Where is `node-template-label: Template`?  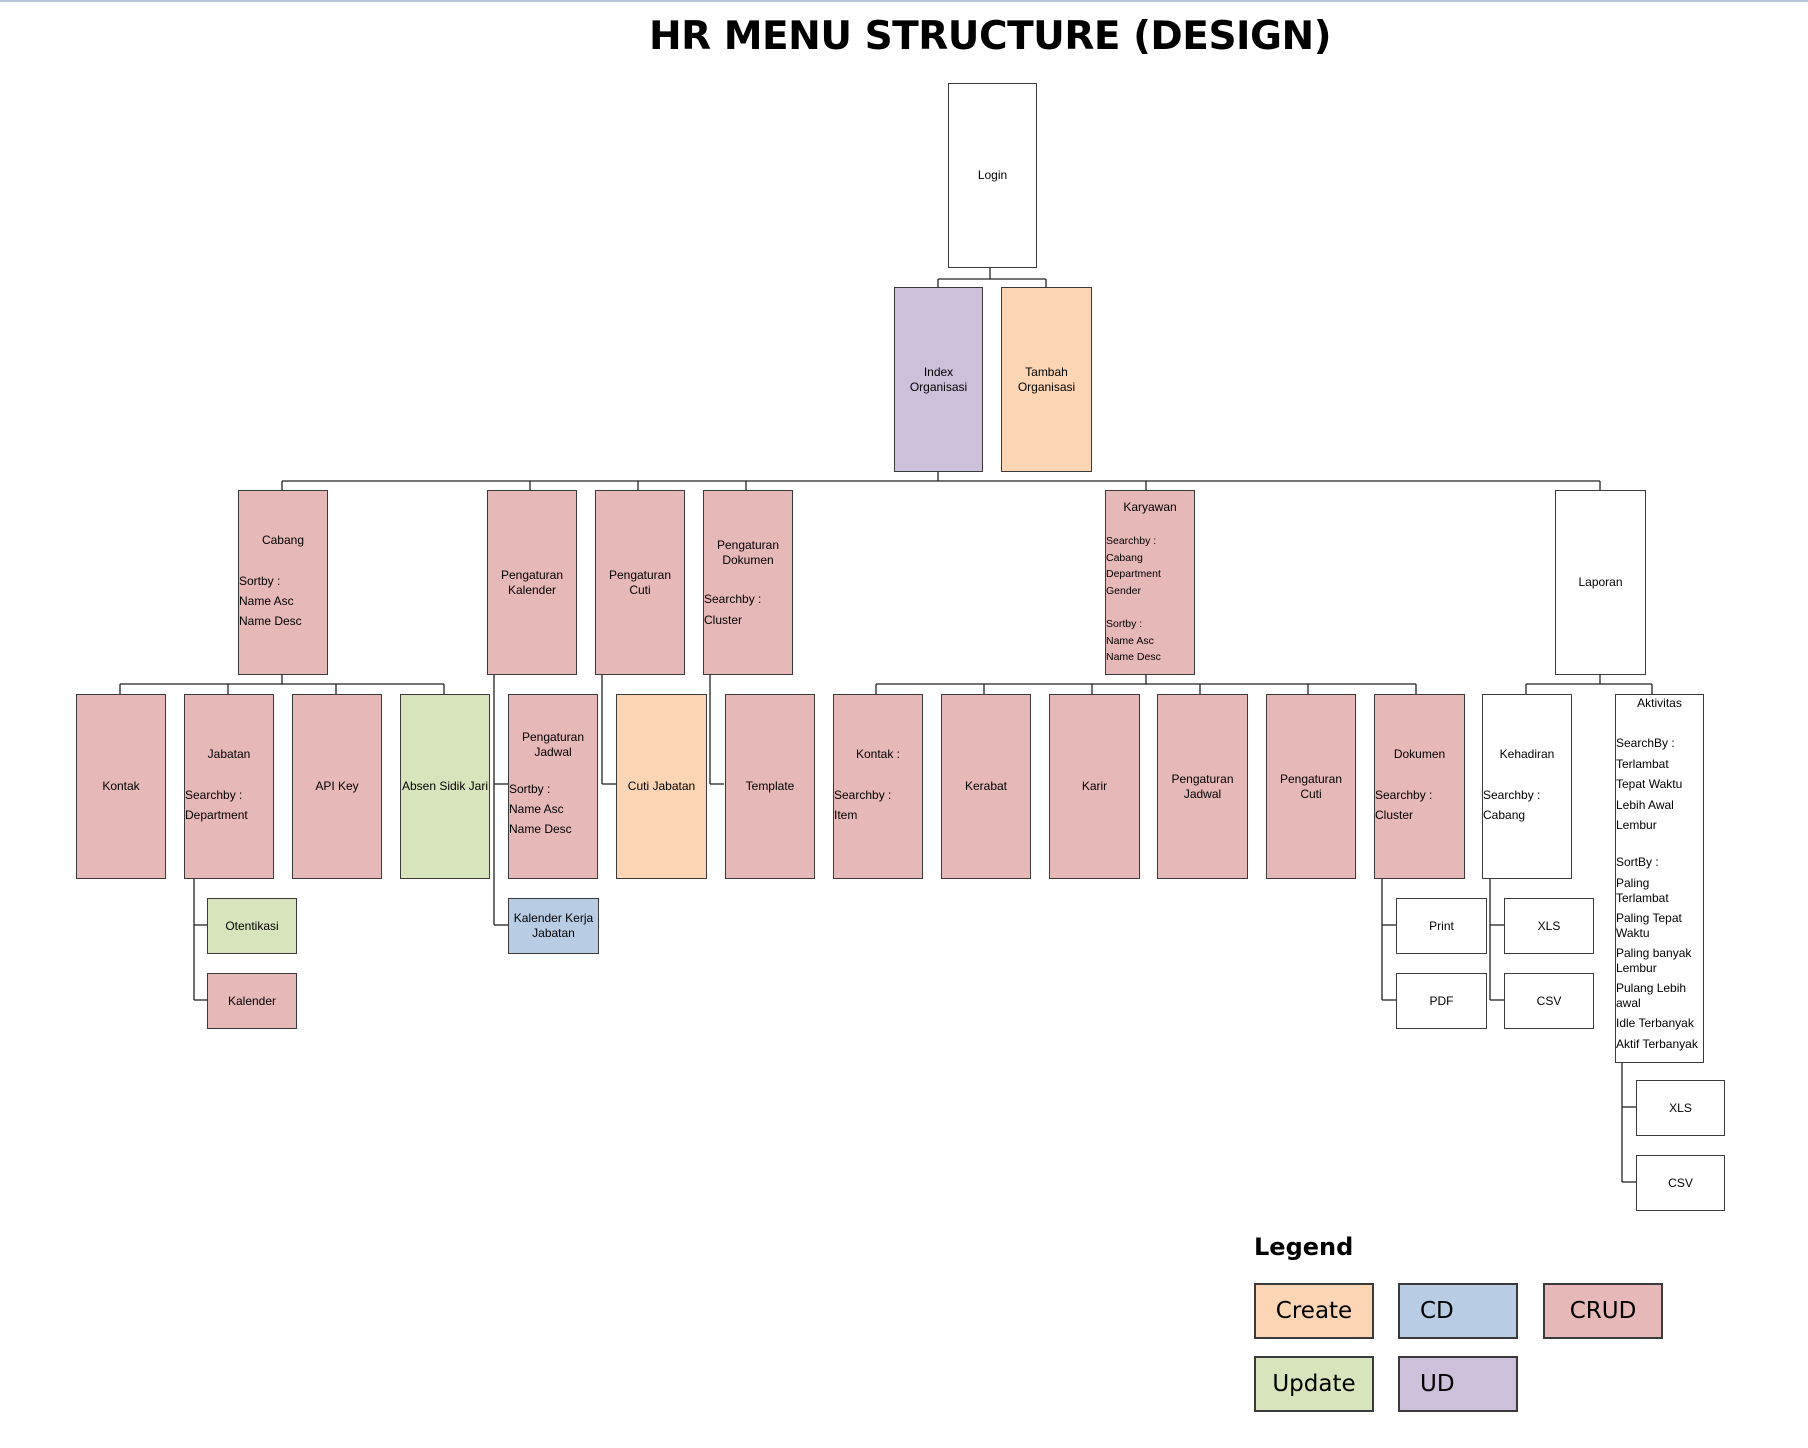
node-template-label: Template is located at coordinates (770, 786).